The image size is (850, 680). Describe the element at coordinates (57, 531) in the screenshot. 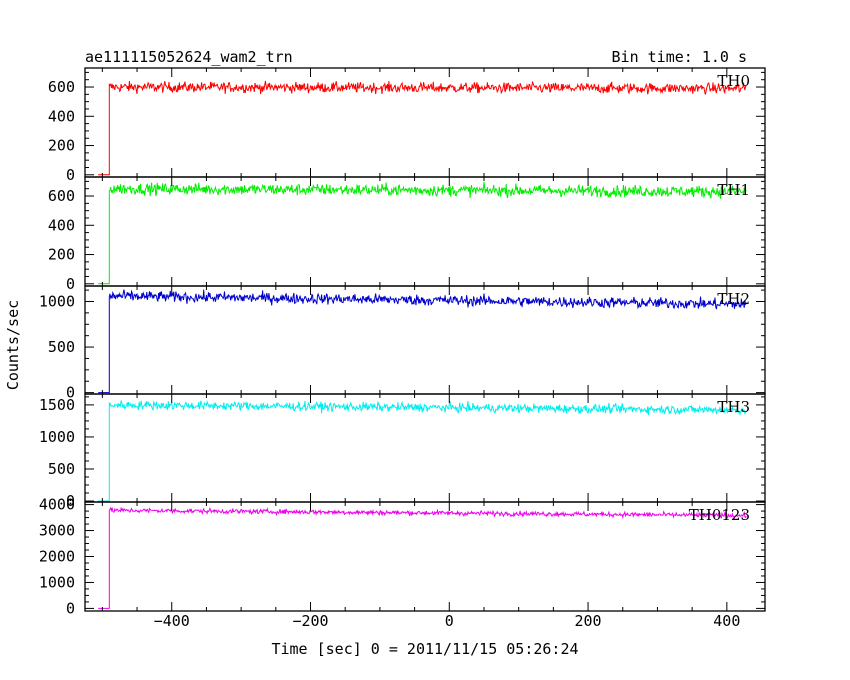

I see `y-tick-label: 3000` at that location.